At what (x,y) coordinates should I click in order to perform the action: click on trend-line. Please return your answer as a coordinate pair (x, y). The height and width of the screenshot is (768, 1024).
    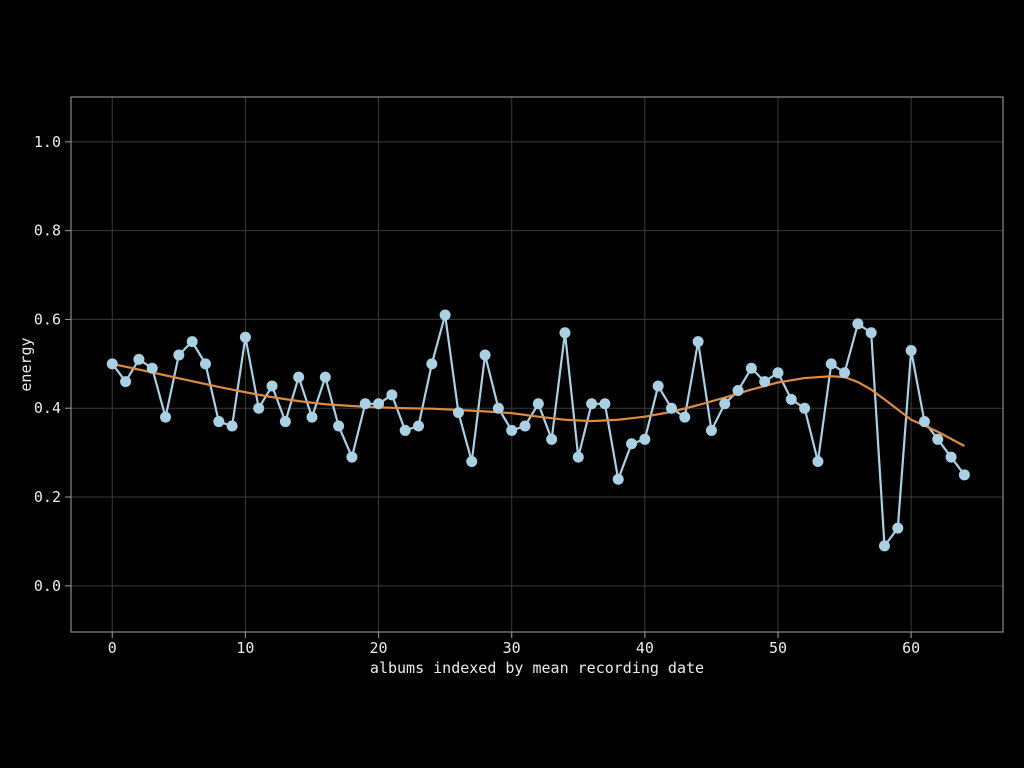
    Looking at the image, I should click on (538, 404).